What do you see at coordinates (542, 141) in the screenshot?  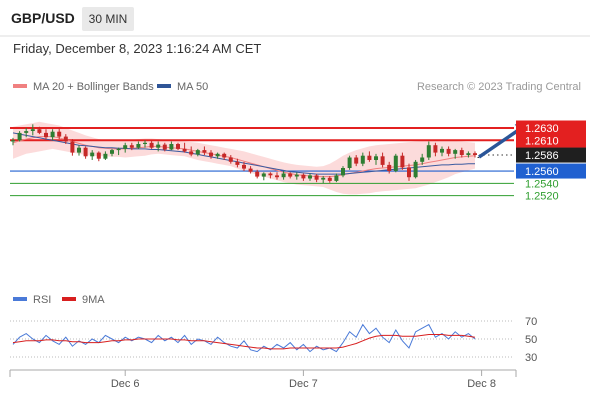 I see `level-label-1: 1.2610` at bounding box center [542, 141].